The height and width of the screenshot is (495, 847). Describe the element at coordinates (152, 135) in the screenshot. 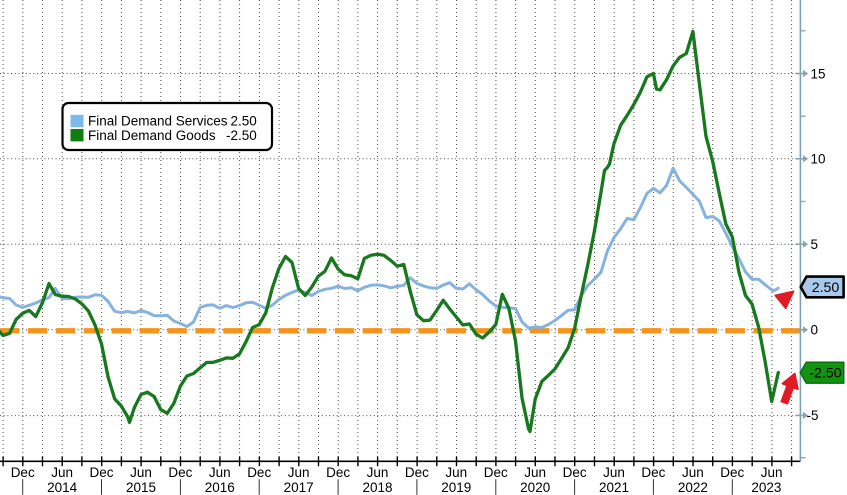

I see `svg-text: Final Demand Goods` at that location.